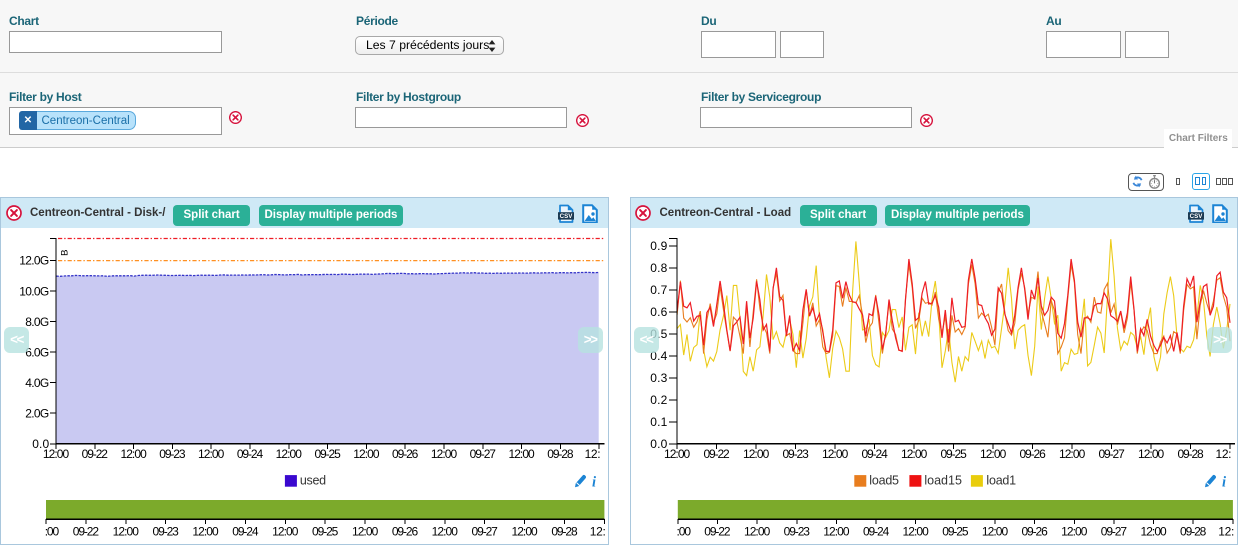  Describe the element at coordinates (65, 253) in the screenshot. I see `svg-text: B` at that location.